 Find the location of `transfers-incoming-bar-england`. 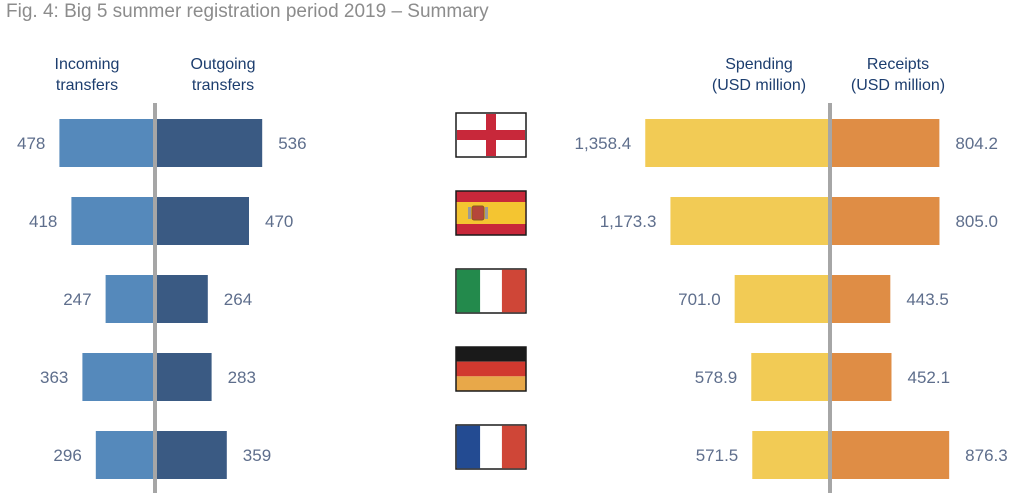

transfers-incoming-bar-england is located at coordinates (107, 143).